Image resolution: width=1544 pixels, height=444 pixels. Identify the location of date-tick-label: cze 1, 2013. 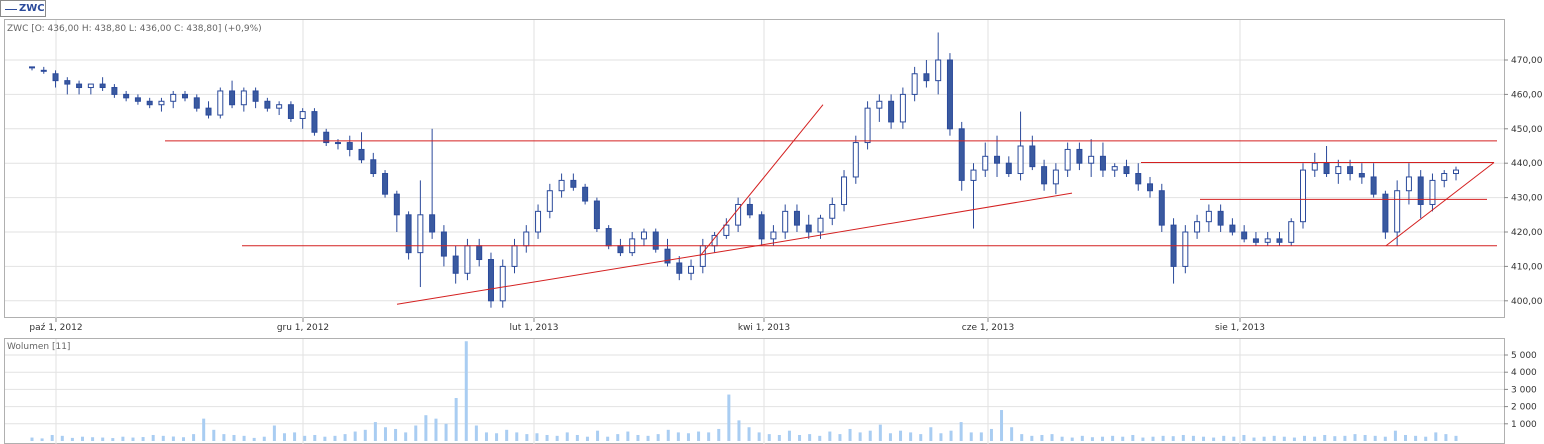
(988, 328).